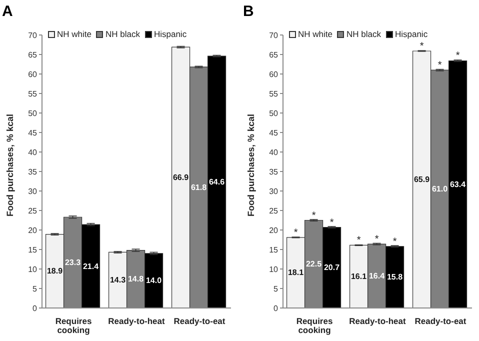 This screenshot has height=341, width=479. Describe the element at coordinates (199, 187) in the screenshot. I see `data-label: 61.8` at that location.